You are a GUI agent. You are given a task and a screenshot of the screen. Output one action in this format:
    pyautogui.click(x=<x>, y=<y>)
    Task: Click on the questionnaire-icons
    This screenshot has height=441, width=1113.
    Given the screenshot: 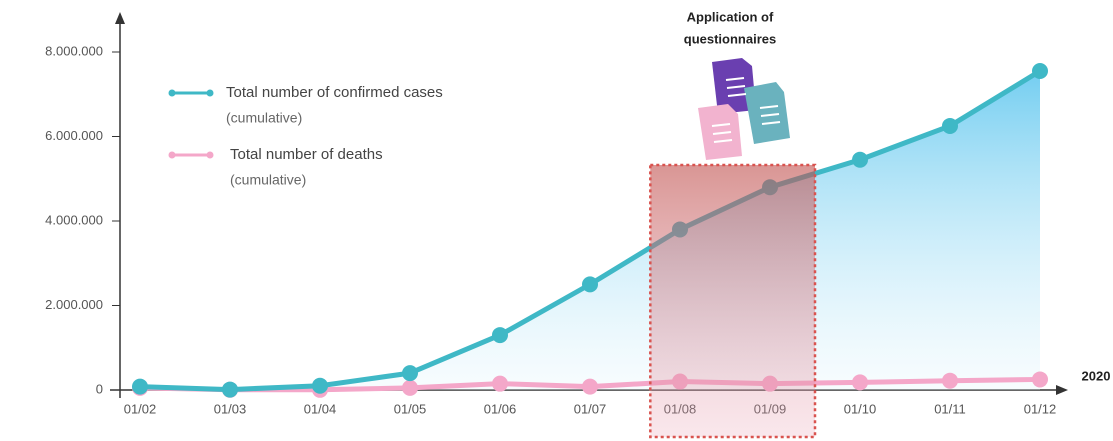 What is the action you would take?
    pyautogui.click(x=744, y=109)
    